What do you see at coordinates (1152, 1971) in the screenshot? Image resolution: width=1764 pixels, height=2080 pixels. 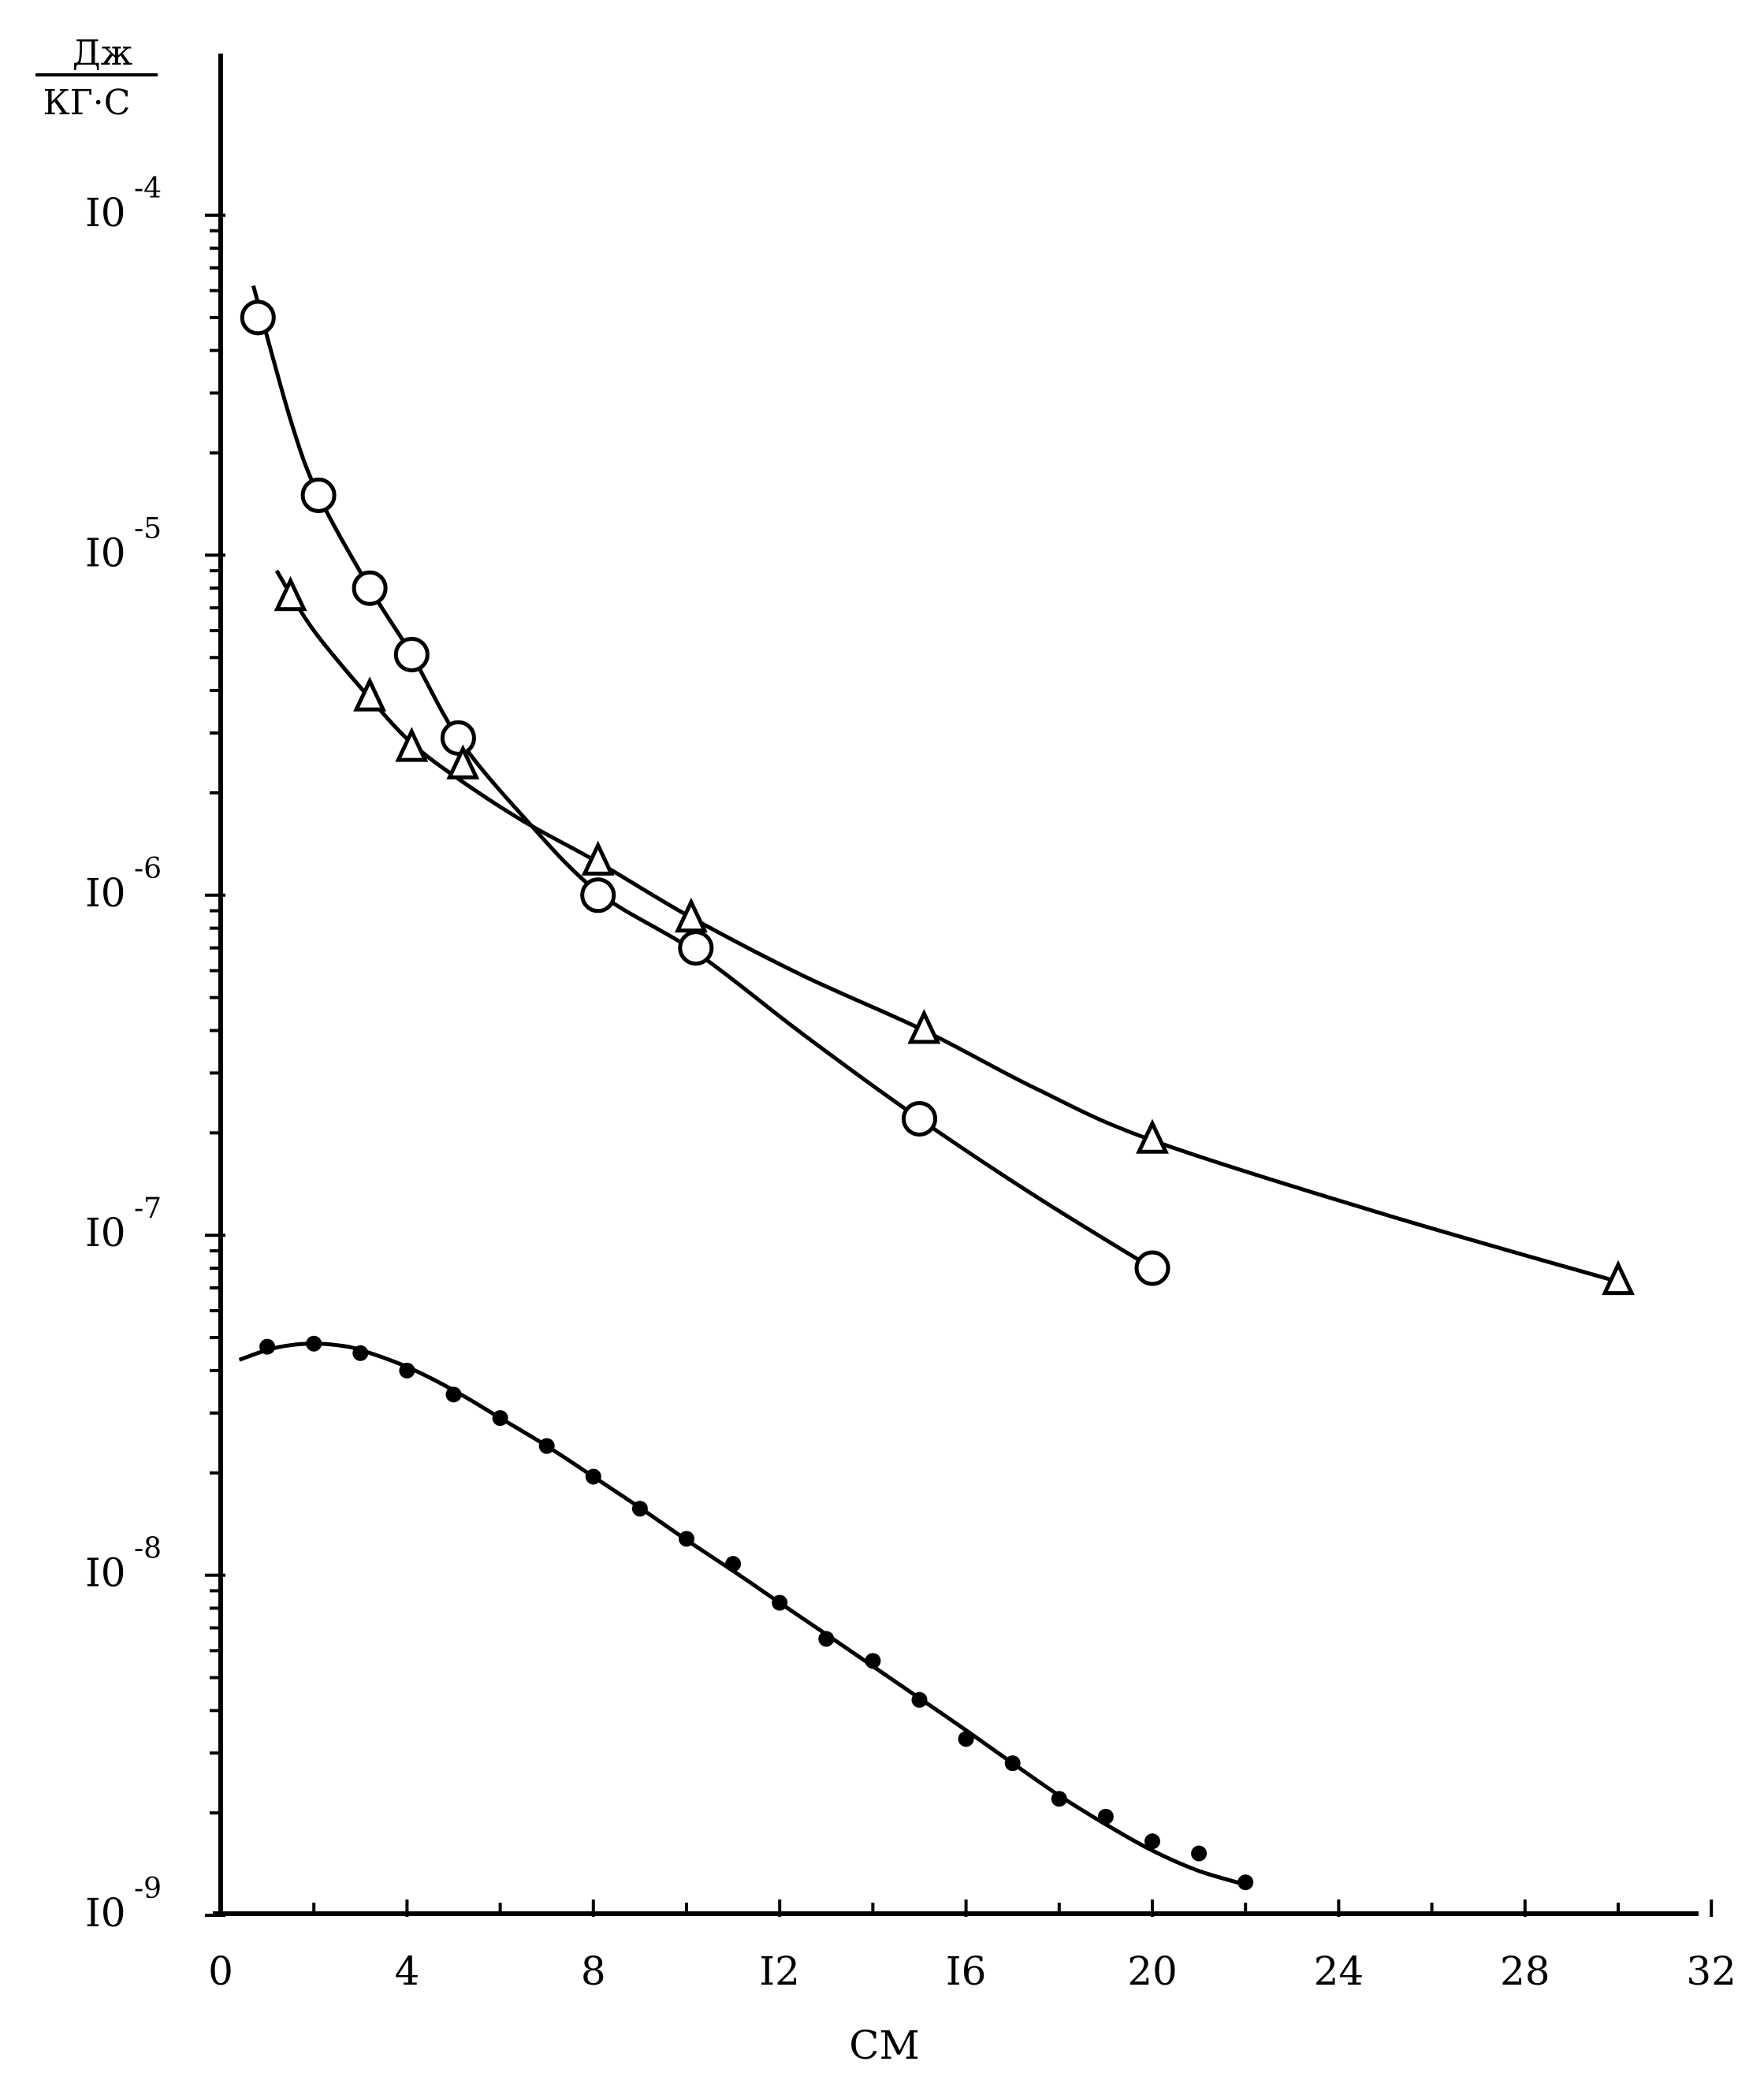 I see `x-tick-label: 20` at bounding box center [1152, 1971].